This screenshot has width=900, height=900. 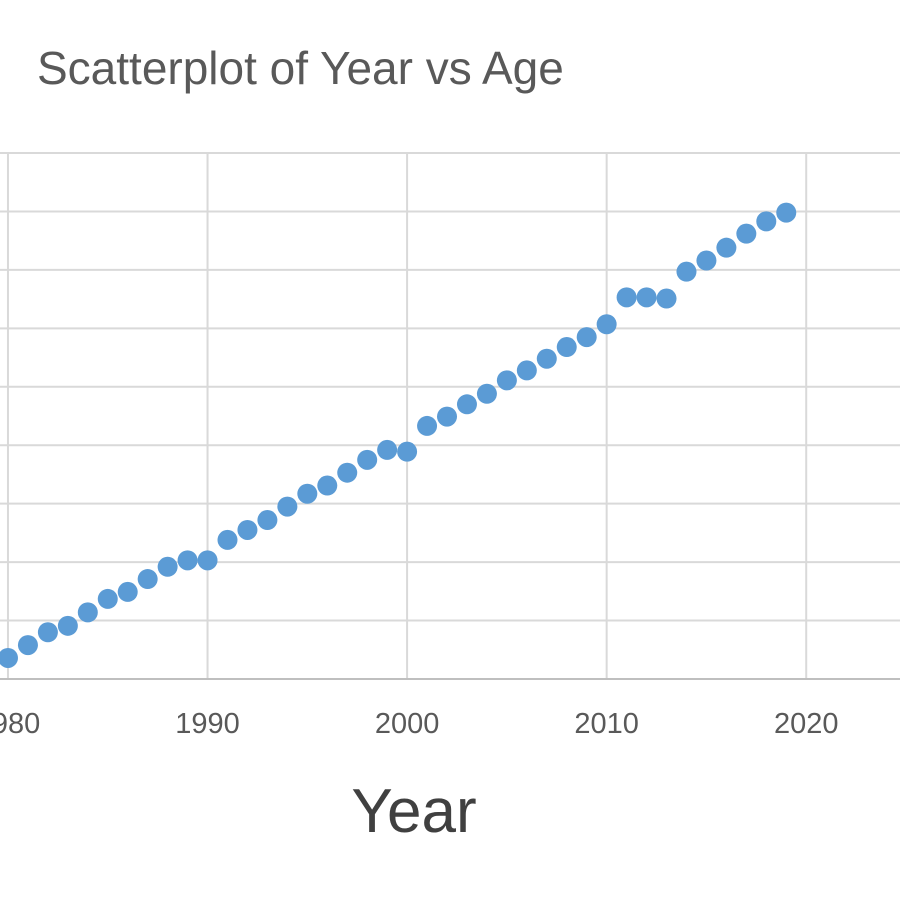 I want to click on x-tick-labels: 1980 1990 2000 2010 2020, so click(x=419, y=724).